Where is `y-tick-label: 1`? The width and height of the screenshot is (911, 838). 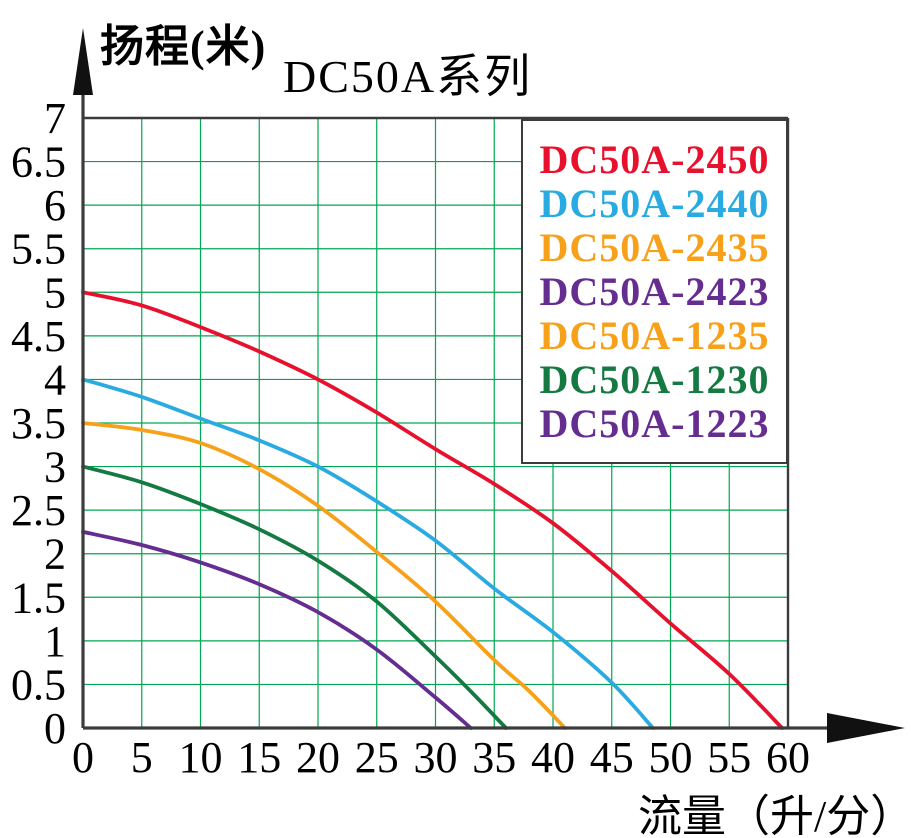 y-tick-label: 1 is located at coordinates (55, 641).